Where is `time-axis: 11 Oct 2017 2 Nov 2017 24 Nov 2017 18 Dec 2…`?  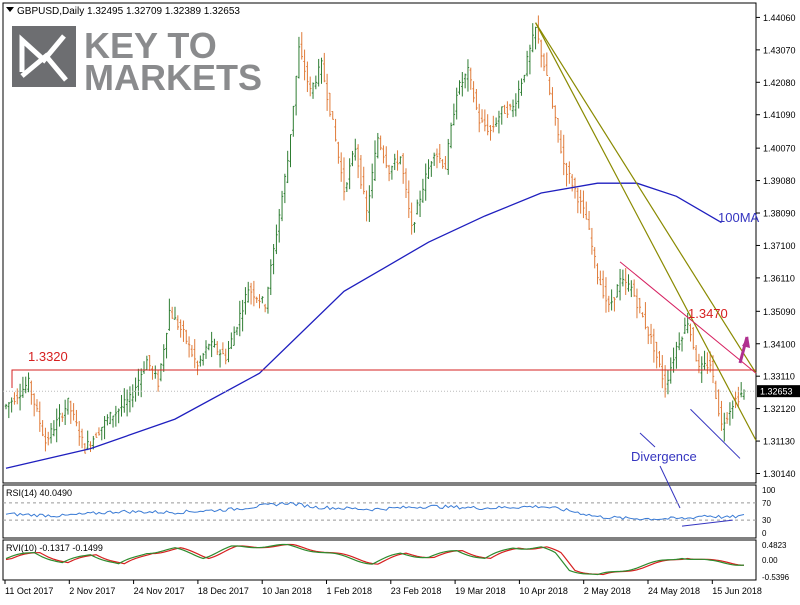 time-axis: 11 Oct 2017 2 Nov 2017 24 Nov 2017 18 Dec 2… is located at coordinates (383, 588).